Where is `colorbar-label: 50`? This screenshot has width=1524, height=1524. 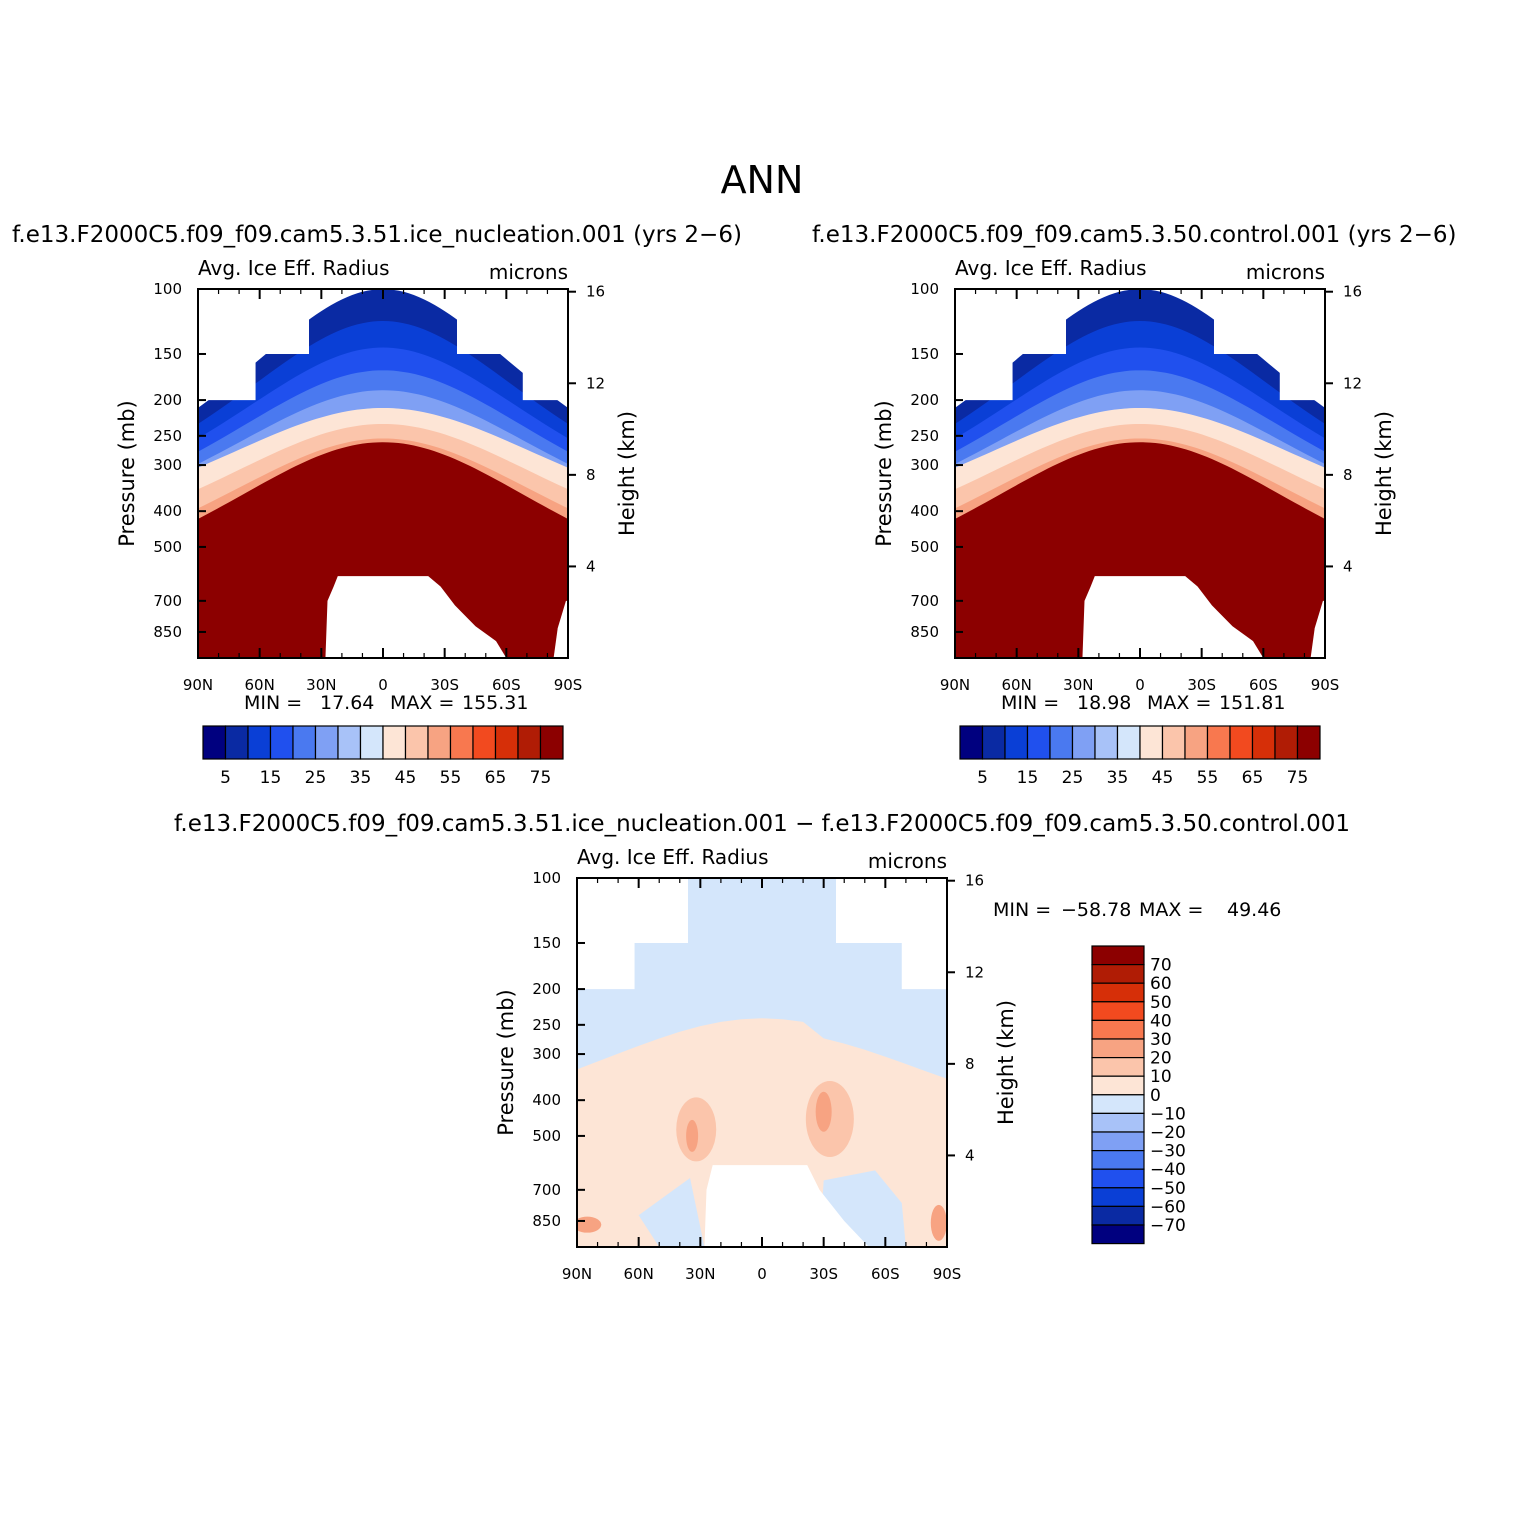
colorbar-label: 50 is located at coordinates (1161, 1003).